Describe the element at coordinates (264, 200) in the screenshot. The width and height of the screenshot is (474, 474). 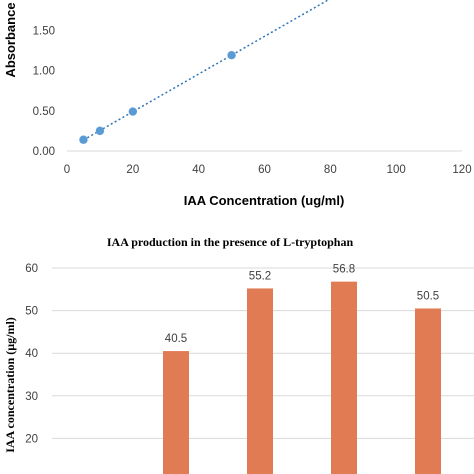
I see `scatter-x-axis-title: IAA Concentration (ug/ml)` at that location.